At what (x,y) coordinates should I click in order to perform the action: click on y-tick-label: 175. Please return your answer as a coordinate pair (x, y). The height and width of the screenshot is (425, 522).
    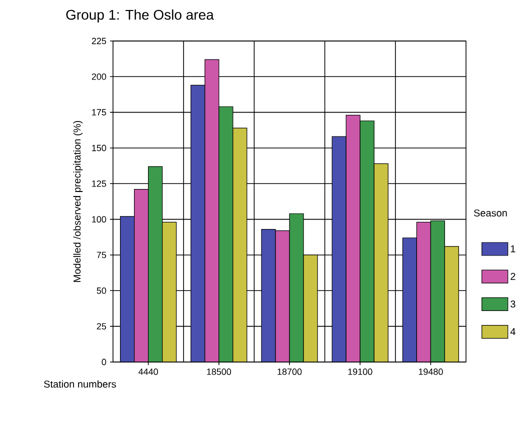
    Looking at the image, I should click on (99, 112).